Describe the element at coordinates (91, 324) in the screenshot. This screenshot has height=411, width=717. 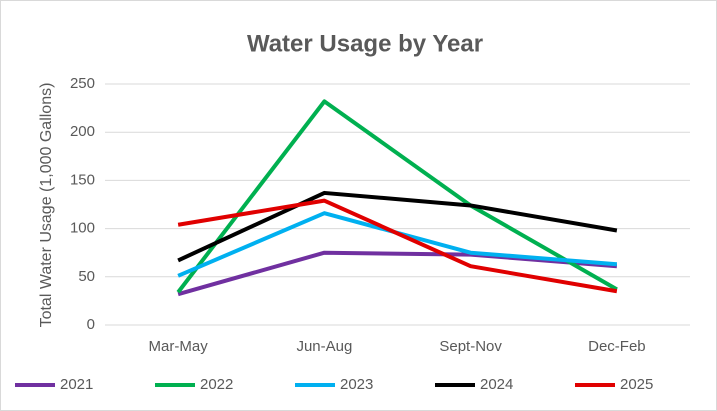
I see `y-tick-label: 0` at that location.